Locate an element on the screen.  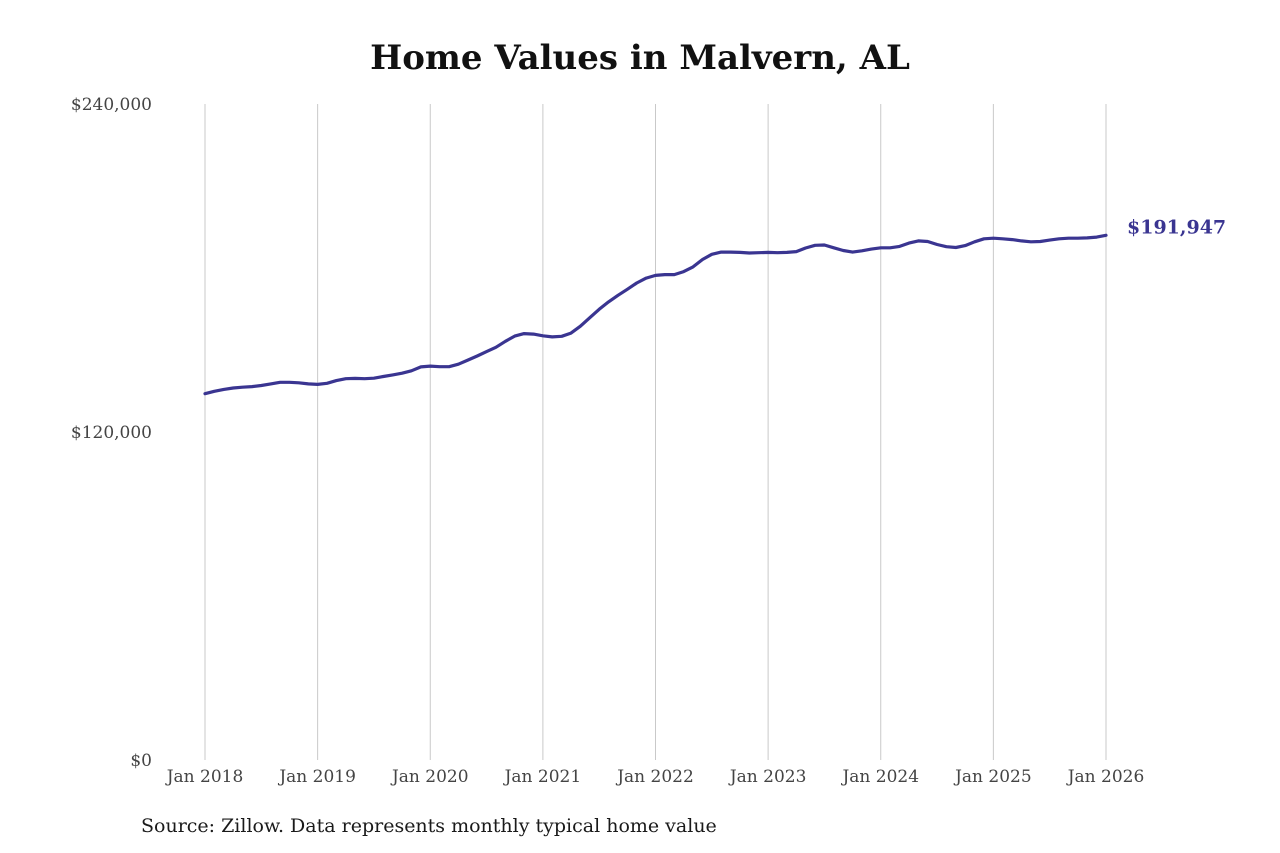
x-tick-label: Jan 2018 is located at coordinates (204, 777).